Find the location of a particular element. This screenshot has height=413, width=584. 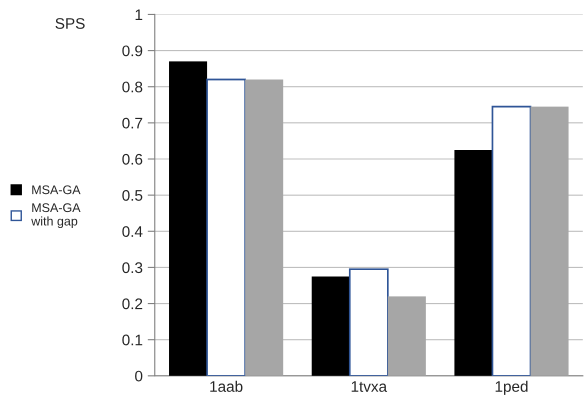

y-tick-label: 0.3 is located at coordinates (132, 268).